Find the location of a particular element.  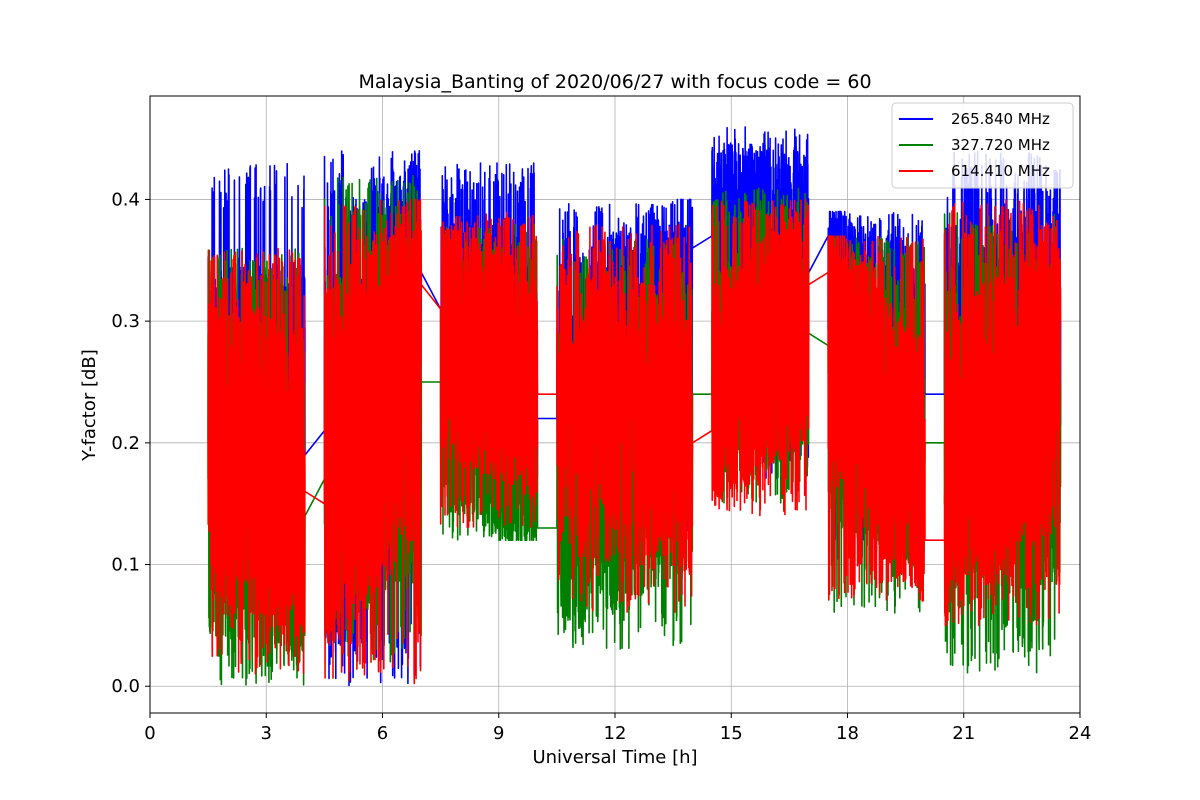

x-tick-label: 6 is located at coordinates (382, 733).